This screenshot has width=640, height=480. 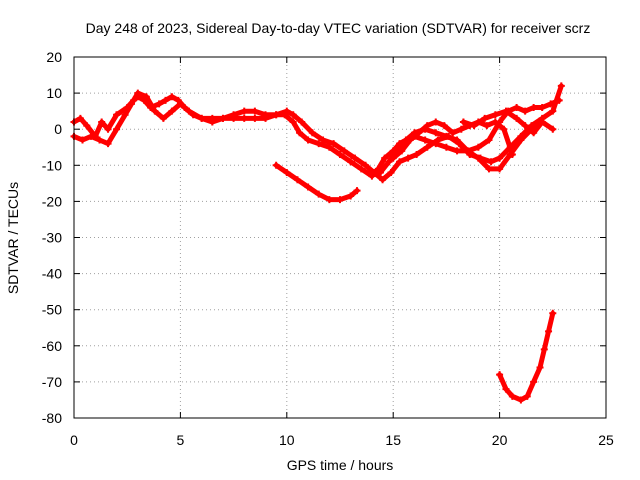 What do you see at coordinates (13, 238) in the screenshot?
I see `y-axis-title: SDTVAR / TECUs` at bounding box center [13, 238].